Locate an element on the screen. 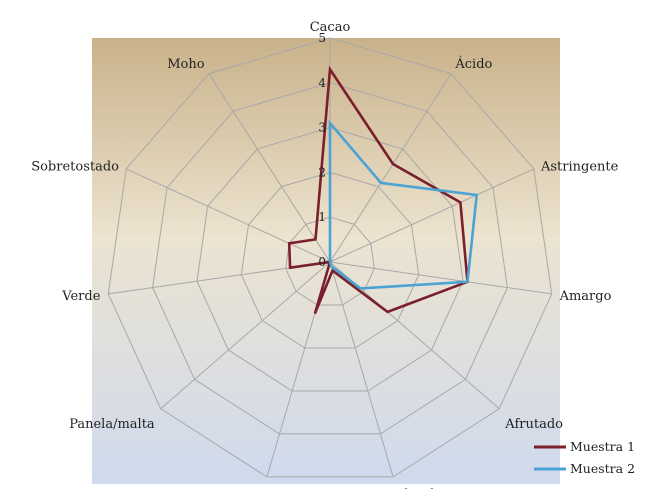 The image size is (649, 489). axis-label-amargo: Amargo is located at coordinates (585, 296).